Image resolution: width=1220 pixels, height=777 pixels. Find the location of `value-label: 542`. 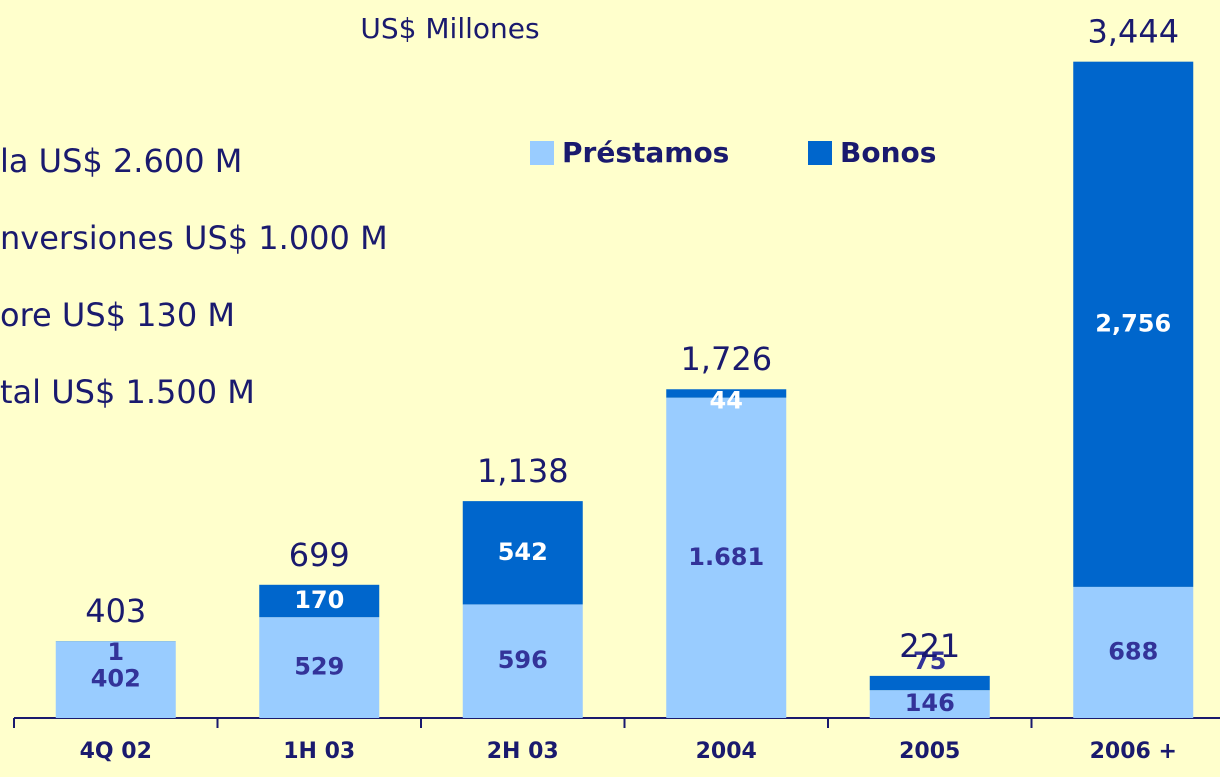

value-label: 542 is located at coordinates (523, 552).